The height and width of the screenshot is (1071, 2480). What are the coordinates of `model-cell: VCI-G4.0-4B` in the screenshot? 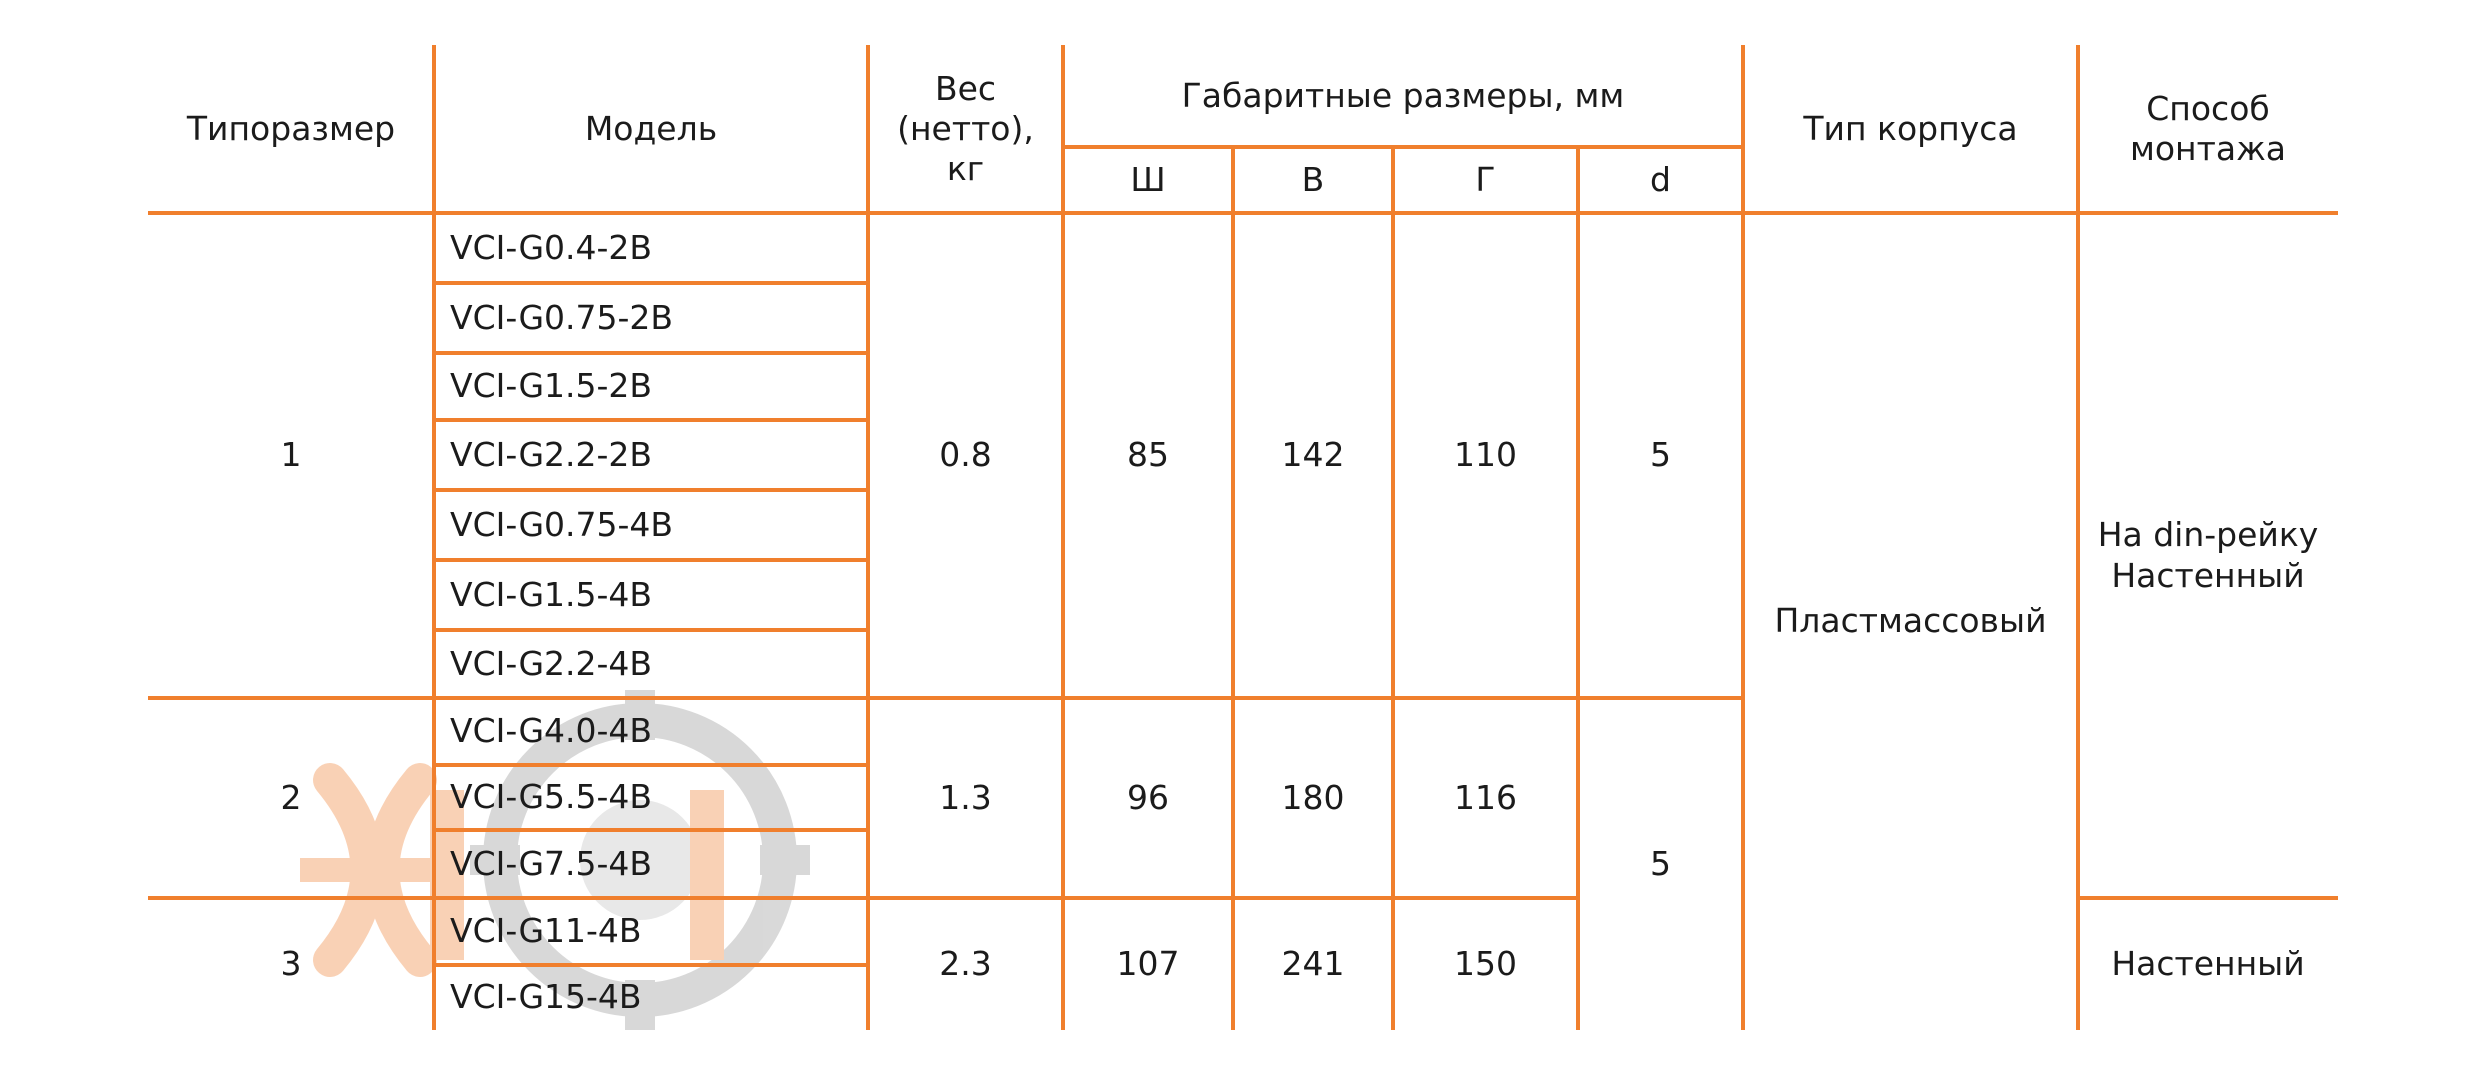 It's located at (551, 731).